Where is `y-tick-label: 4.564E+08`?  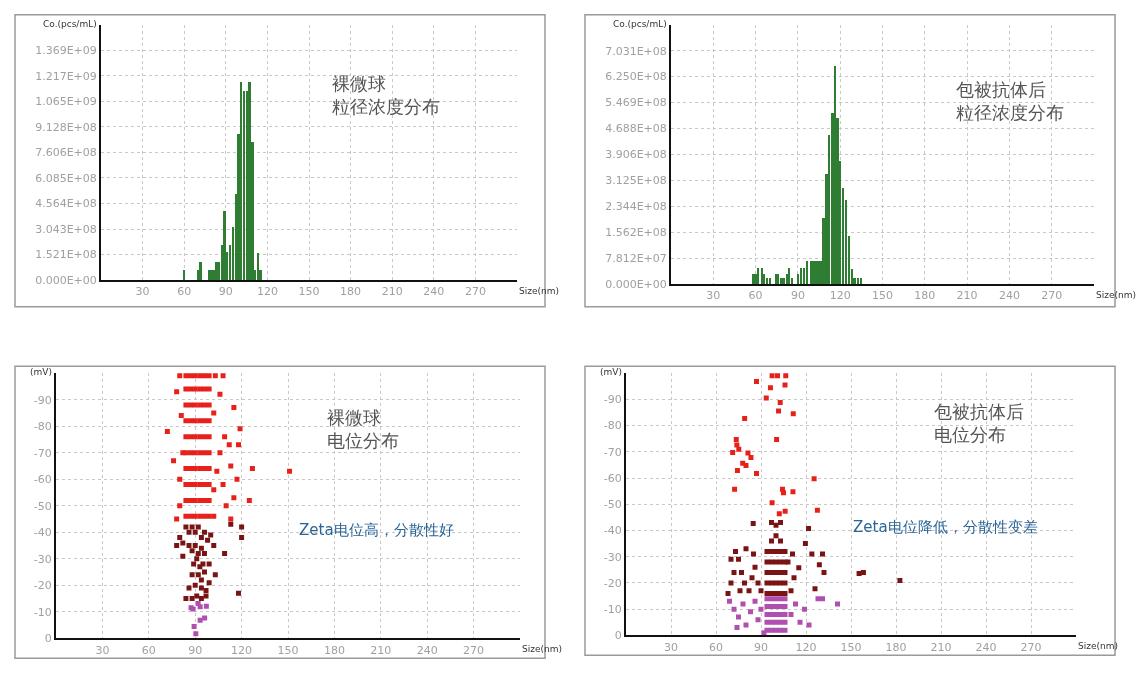 y-tick-label: 4.564E+08 is located at coordinates (66, 204).